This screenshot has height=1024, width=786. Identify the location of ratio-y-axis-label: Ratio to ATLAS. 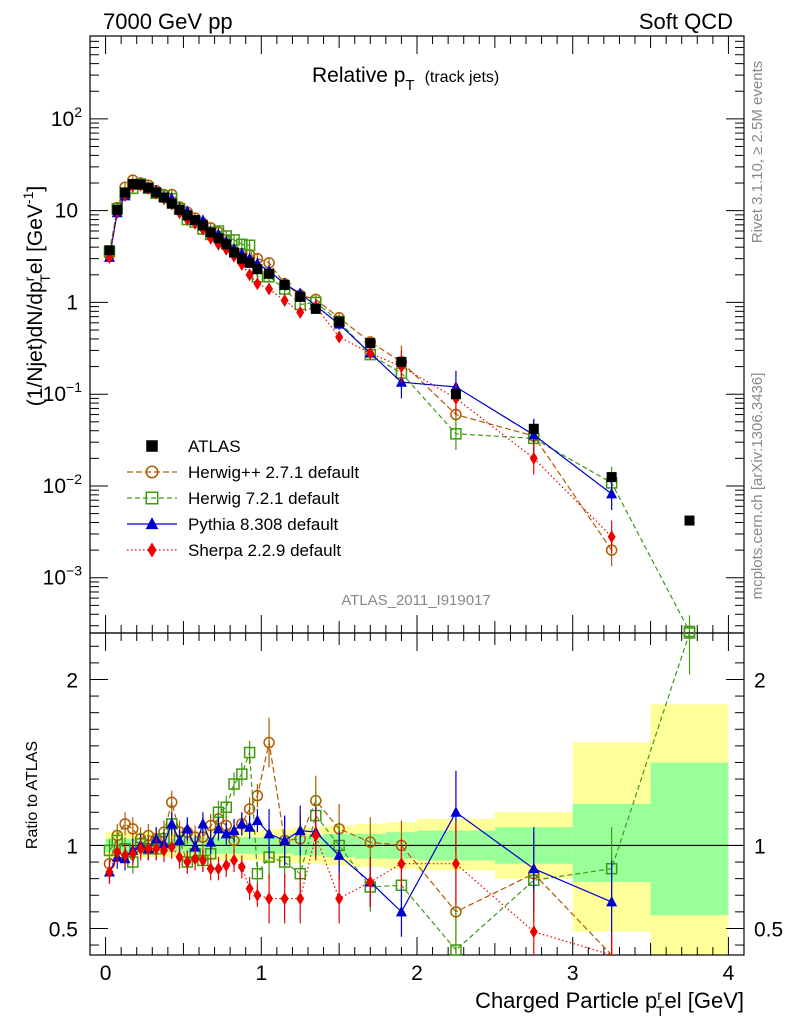
(32, 795).